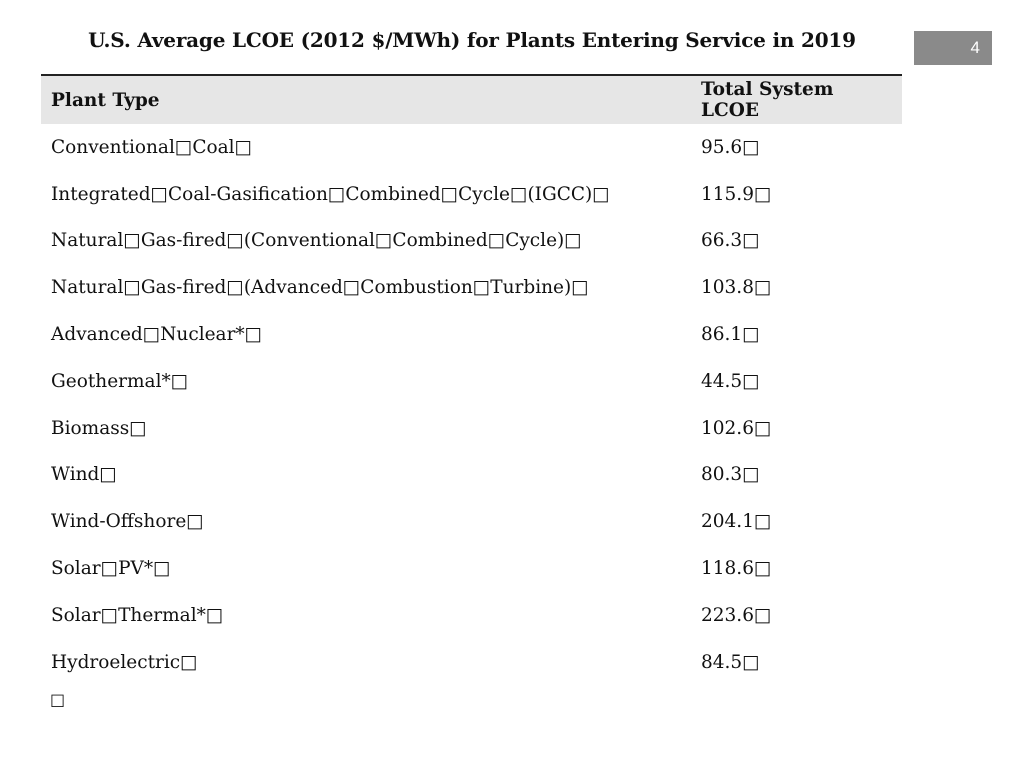 The image size is (1024, 768). I want to click on plant-type-cell: Advanced□Nuclear*□, so click(157, 335).